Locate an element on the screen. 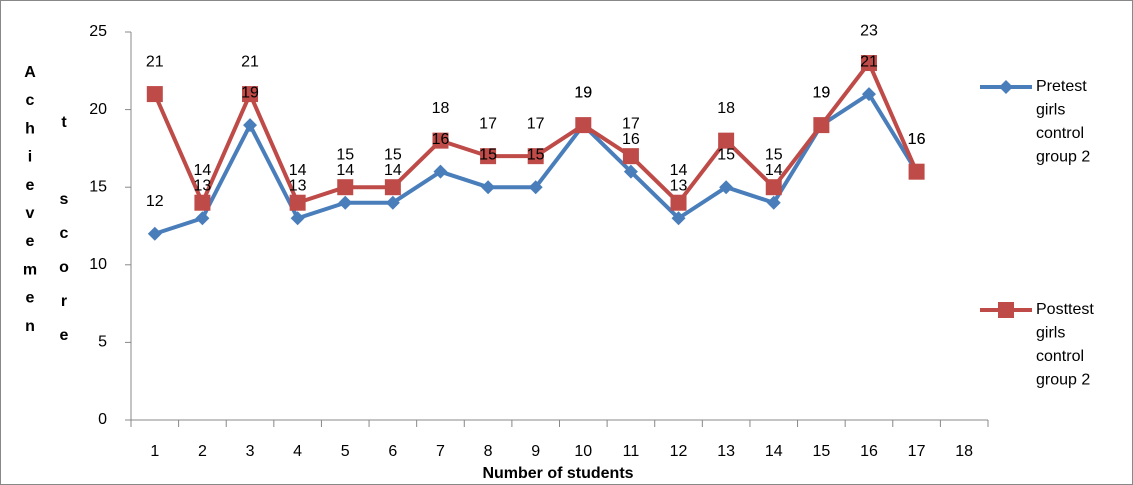 The height and width of the screenshot is (485, 1133). x-tick-label: 16 is located at coordinates (869, 451).